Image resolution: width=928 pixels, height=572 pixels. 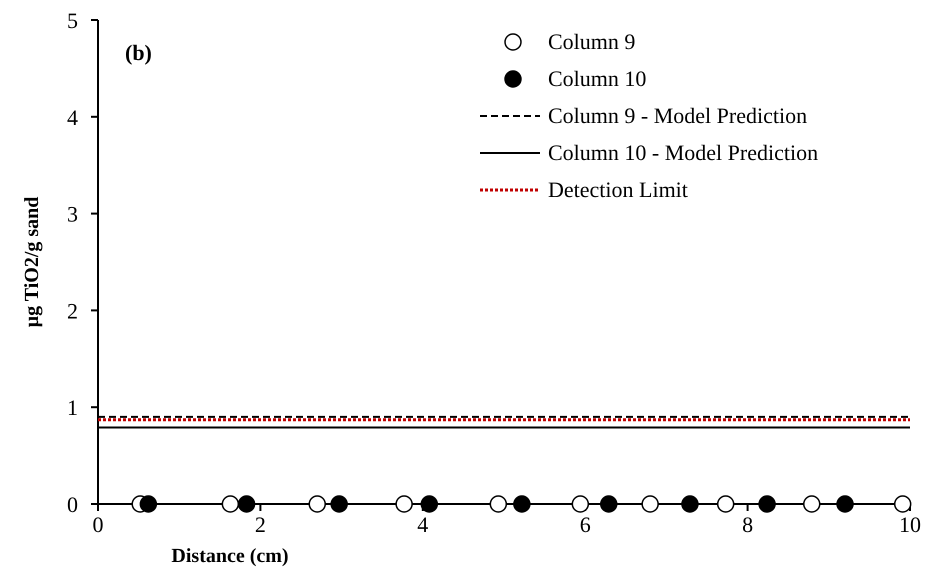 What do you see at coordinates (683, 152) in the screenshot?
I see `legend-label: Column 10 - Model Prediction` at bounding box center [683, 152].